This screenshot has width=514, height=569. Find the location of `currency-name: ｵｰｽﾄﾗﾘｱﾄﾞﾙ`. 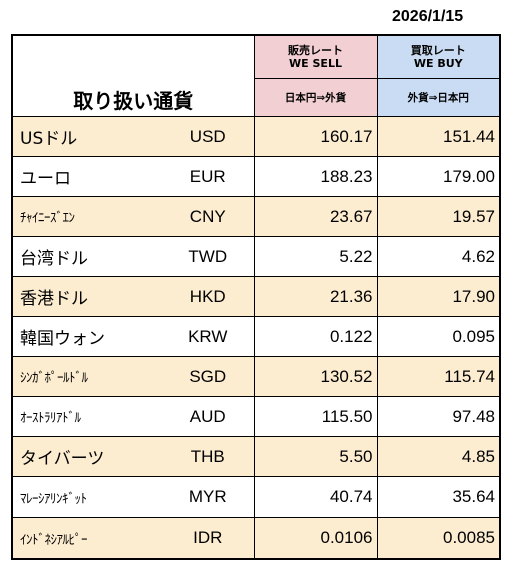

currency-name: ｵｰｽﾄﾗﾘｱﾄﾞﾙ is located at coordinates (86, 416).